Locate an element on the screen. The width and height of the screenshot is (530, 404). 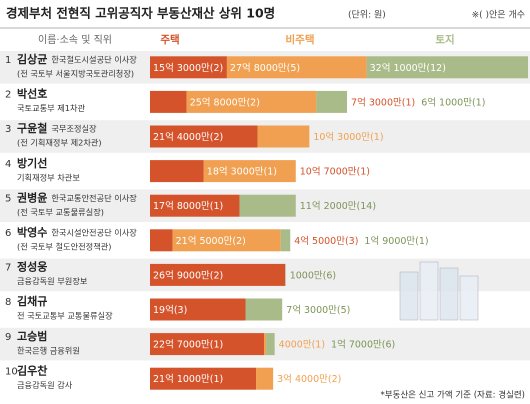
value-label: 21억 4000만(2) is located at coordinates (188, 137).